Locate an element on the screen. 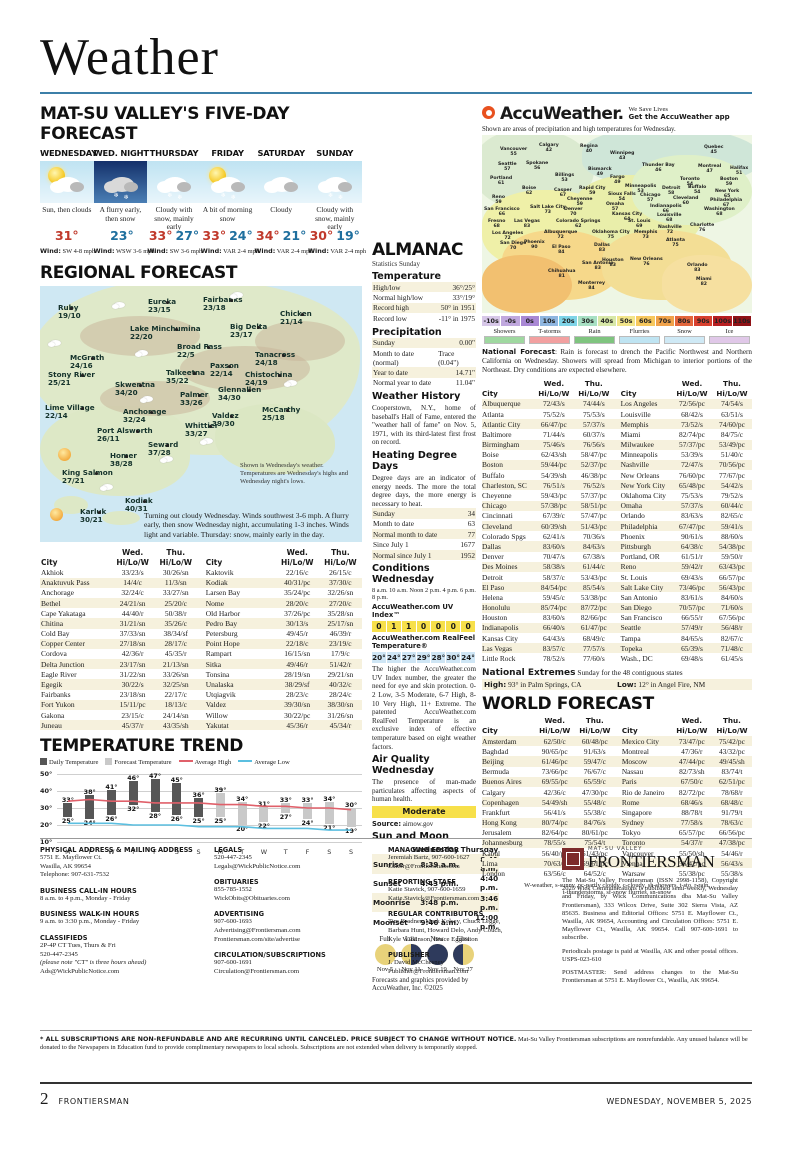 The width and height of the screenshot is (792, 1152). us-city-name: Toronto is located at coordinates (690, 179).